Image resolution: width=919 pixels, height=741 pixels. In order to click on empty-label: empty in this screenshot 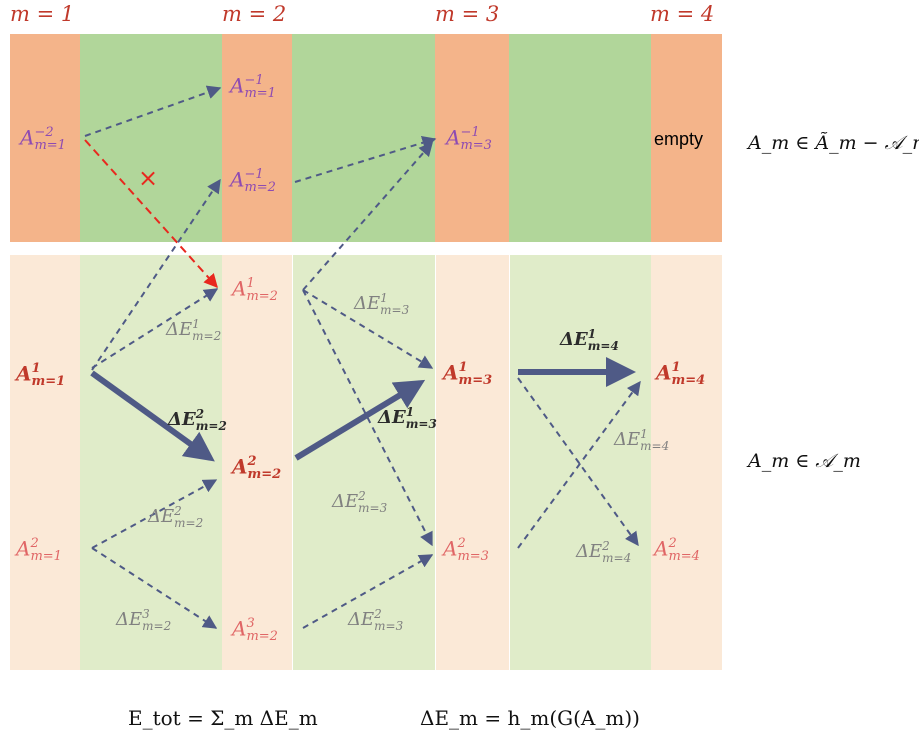, I will do `click(679, 139)`.